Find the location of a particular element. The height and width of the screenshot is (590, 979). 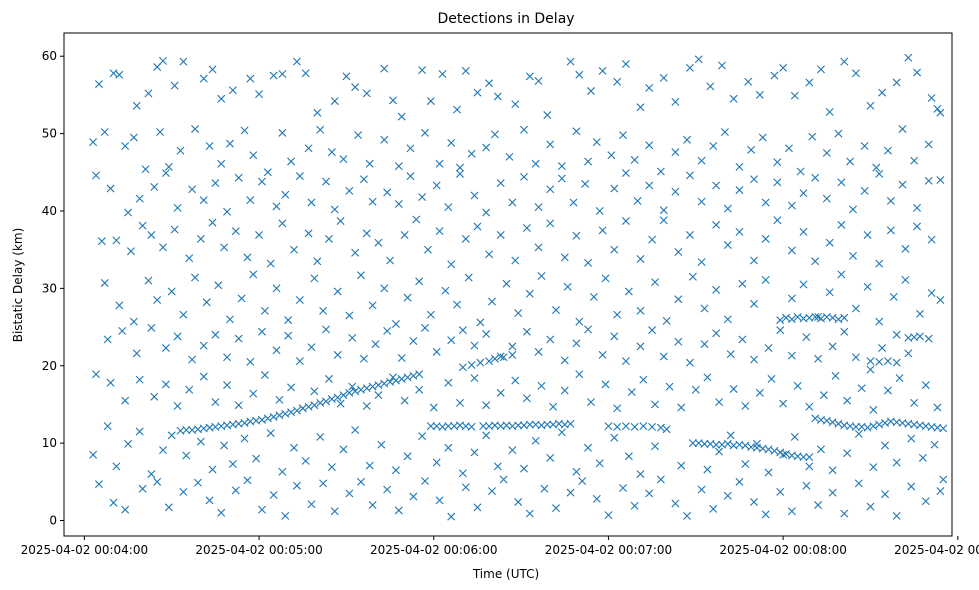

y-tick-label: 30 is located at coordinates (49, 288).